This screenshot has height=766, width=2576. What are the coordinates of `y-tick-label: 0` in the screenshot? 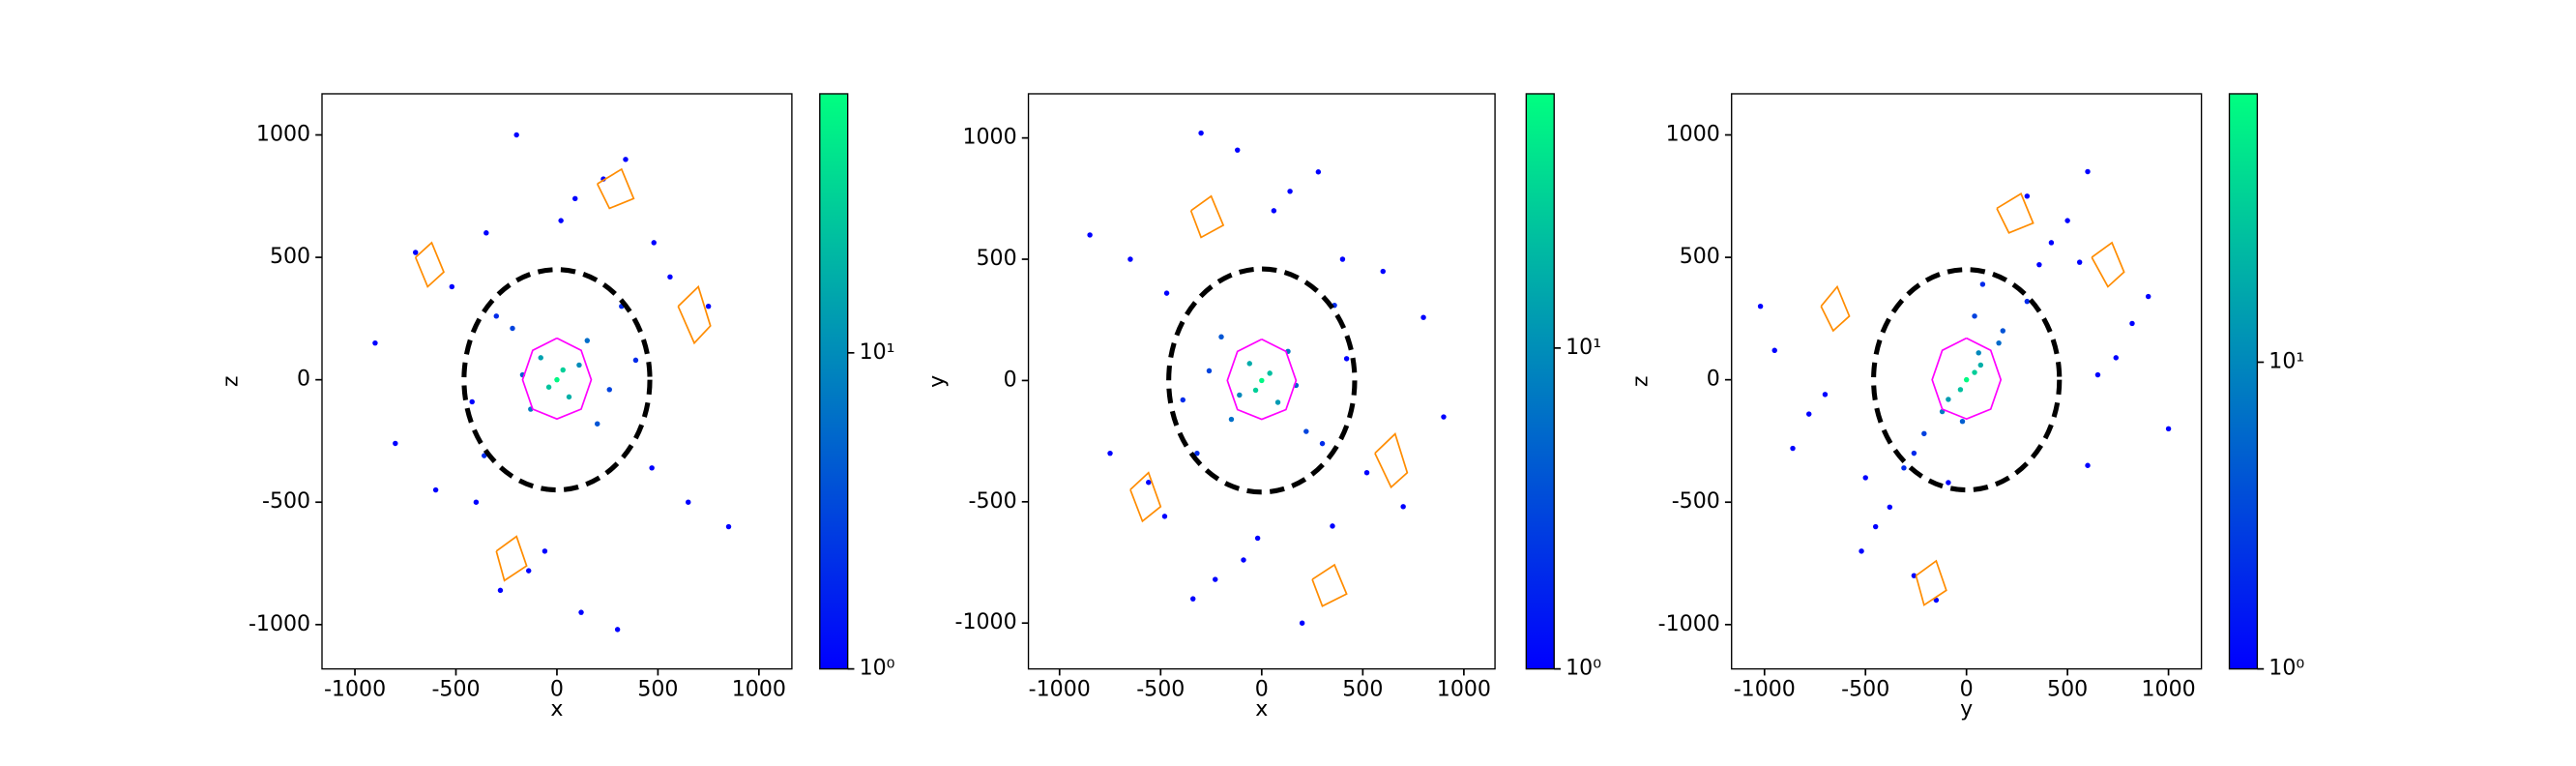 It's located at (1713, 380).